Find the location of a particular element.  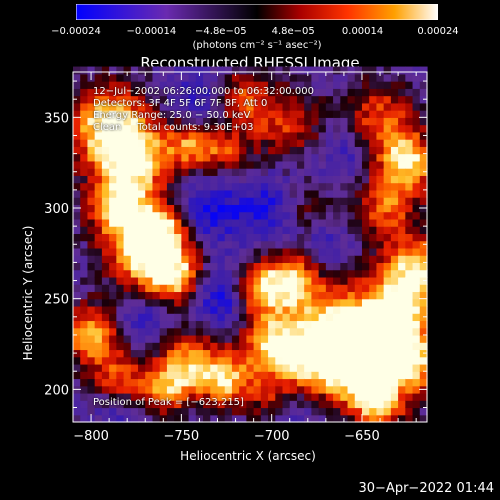

colorbar-tick-label: 0.00024 is located at coordinates (438, 31).